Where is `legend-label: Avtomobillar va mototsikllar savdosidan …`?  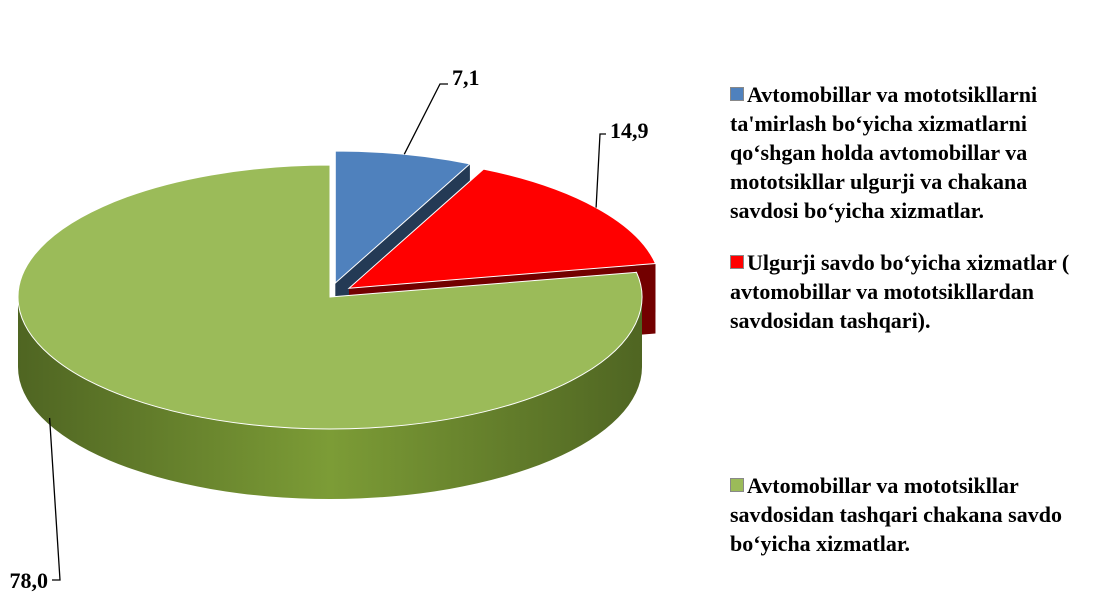 legend-label: Avtomobillar va mototsikllar savdosidan … is located at coordinates (896, 514).